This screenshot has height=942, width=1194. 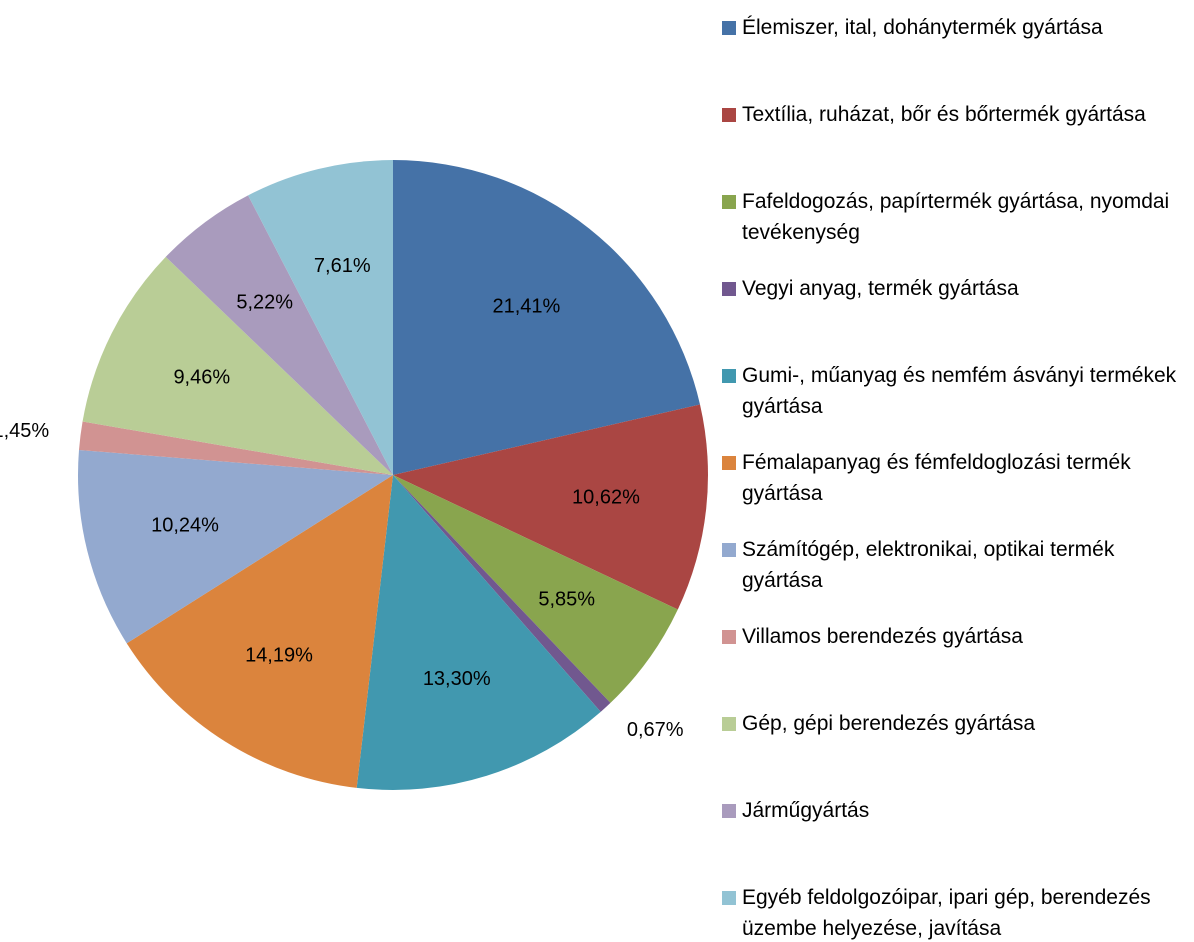 I want to click on data-label: 21,41%, so click(x=527, y=307).